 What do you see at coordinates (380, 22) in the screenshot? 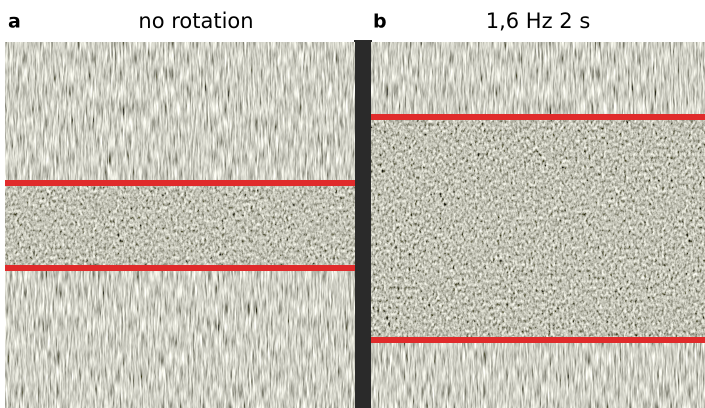
I see `panel-label: b` at bounding box center [380, 22].